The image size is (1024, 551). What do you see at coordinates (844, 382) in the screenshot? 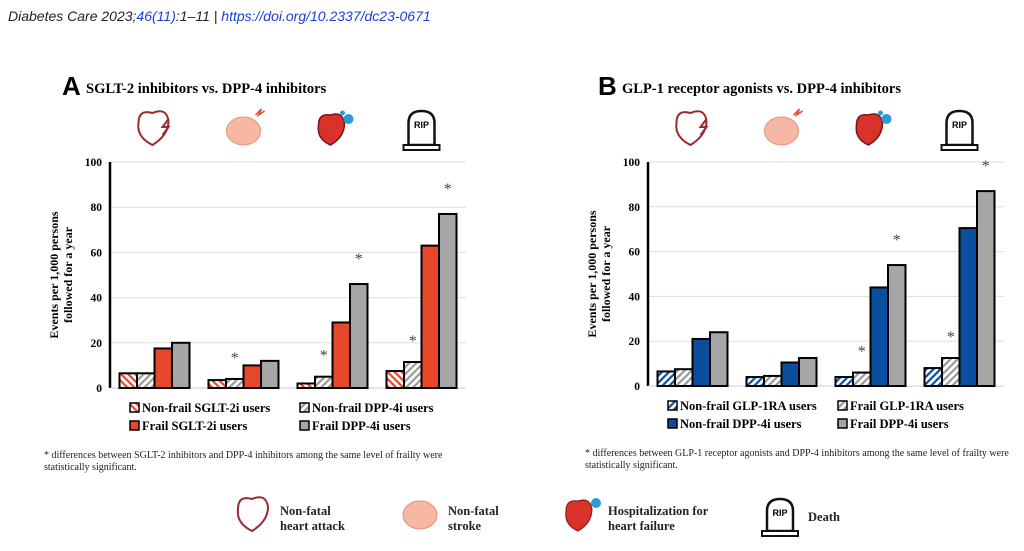
I see `bar-non-frail-glp-1ra-users-2: Hospitalization for heart failure: 4` at bounding box center [844, 382].